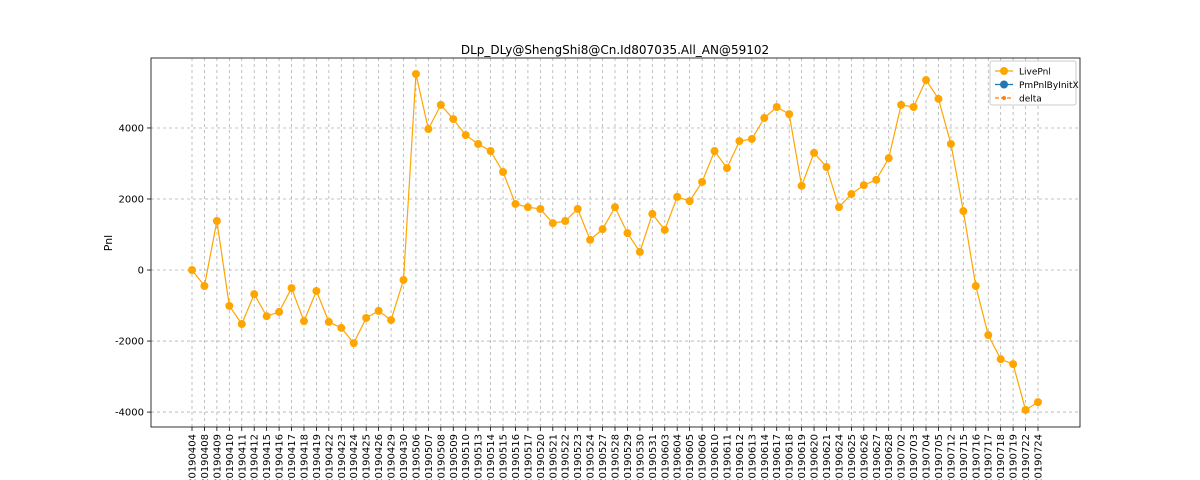 The image size is (1200, 480). I want to click on x-tick-label: 20190514, so click(491, 457).